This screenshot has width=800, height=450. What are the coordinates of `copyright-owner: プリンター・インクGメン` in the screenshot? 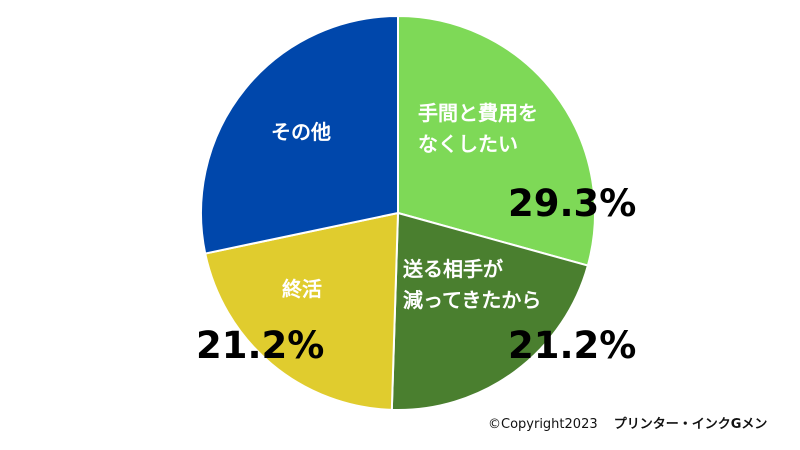 It's located at (690, 424).